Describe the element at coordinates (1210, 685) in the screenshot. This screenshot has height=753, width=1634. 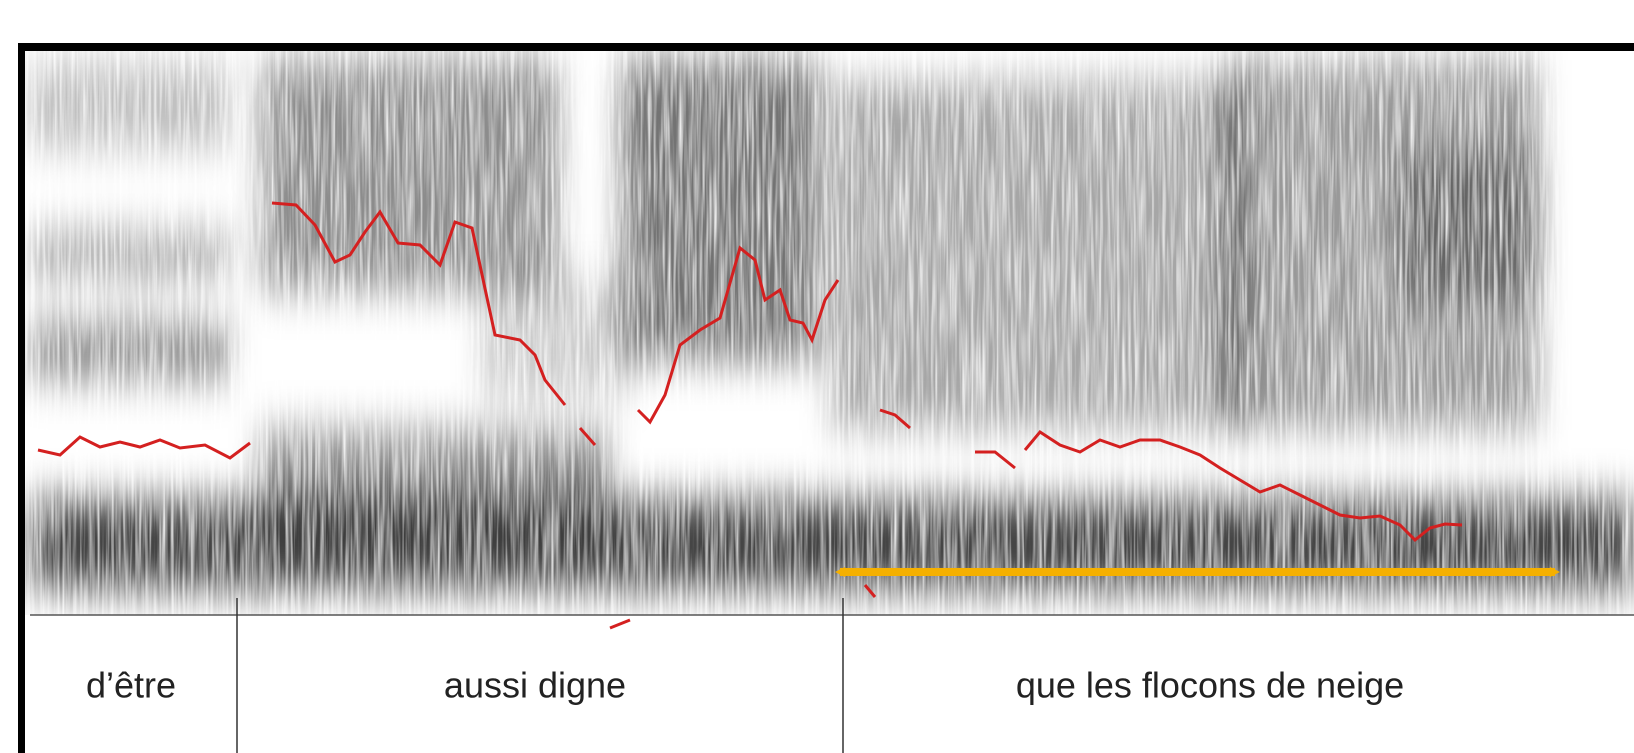
I see `segment-label: que les flocons de neige` at that location.